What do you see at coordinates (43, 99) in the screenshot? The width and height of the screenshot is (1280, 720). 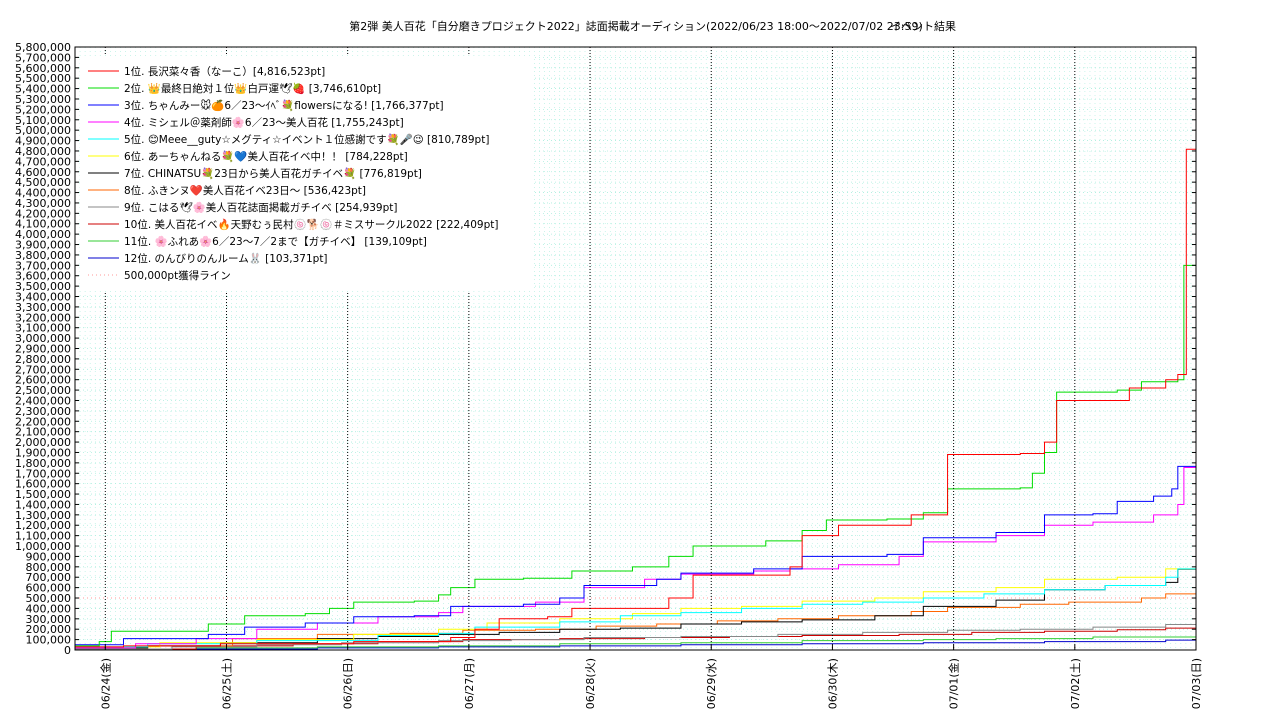 I see `y-tick-label: 5,300,000` at bounding box center [43, 99].